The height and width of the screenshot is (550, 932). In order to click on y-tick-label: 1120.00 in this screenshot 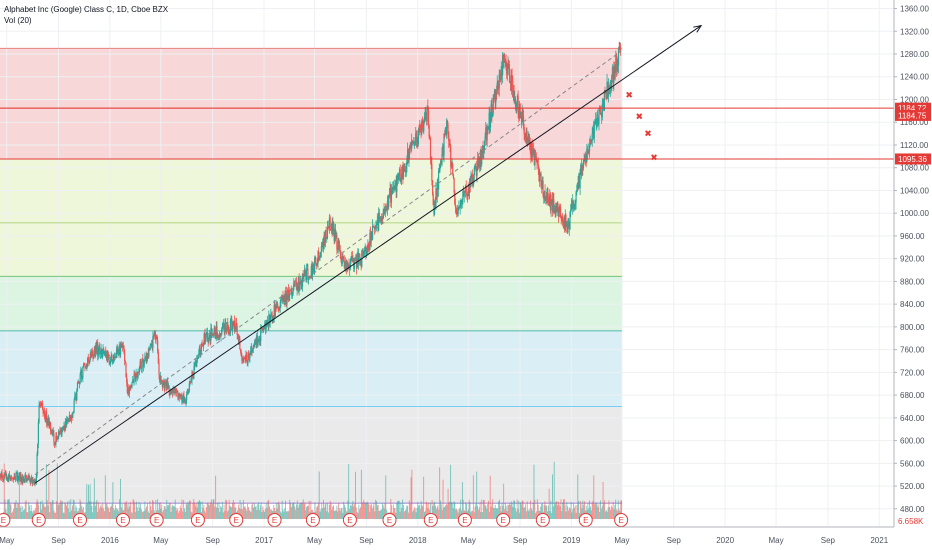, I will do `click(914, 145)`.